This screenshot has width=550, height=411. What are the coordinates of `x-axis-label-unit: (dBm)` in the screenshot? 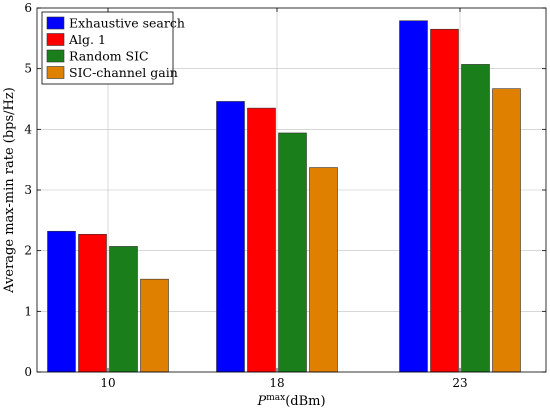 It's located at (305, 401).